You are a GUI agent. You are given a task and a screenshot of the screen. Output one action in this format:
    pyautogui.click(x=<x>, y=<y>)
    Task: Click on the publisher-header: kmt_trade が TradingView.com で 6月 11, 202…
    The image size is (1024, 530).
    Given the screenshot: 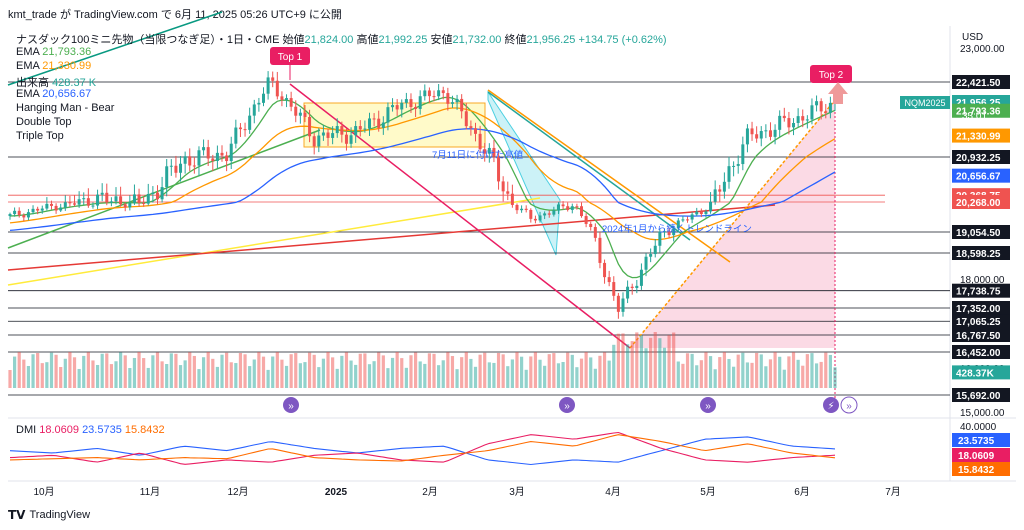 What is the action you would take?
    pyautogui.click(x=175, y=15)
    